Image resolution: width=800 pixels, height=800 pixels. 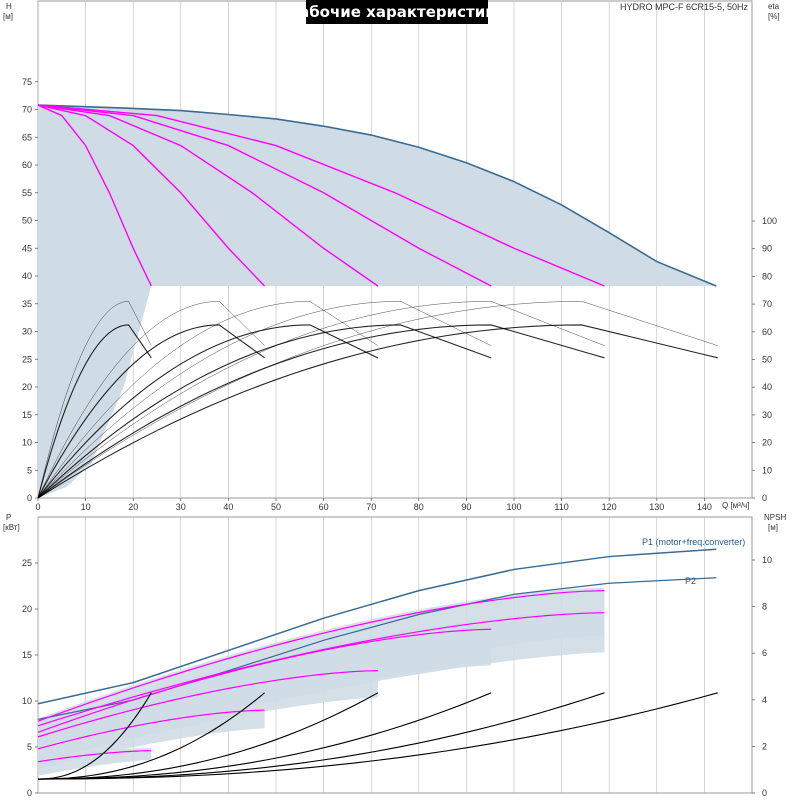 I want to click on y-left-label-top: H, so click(x=9, y=6).